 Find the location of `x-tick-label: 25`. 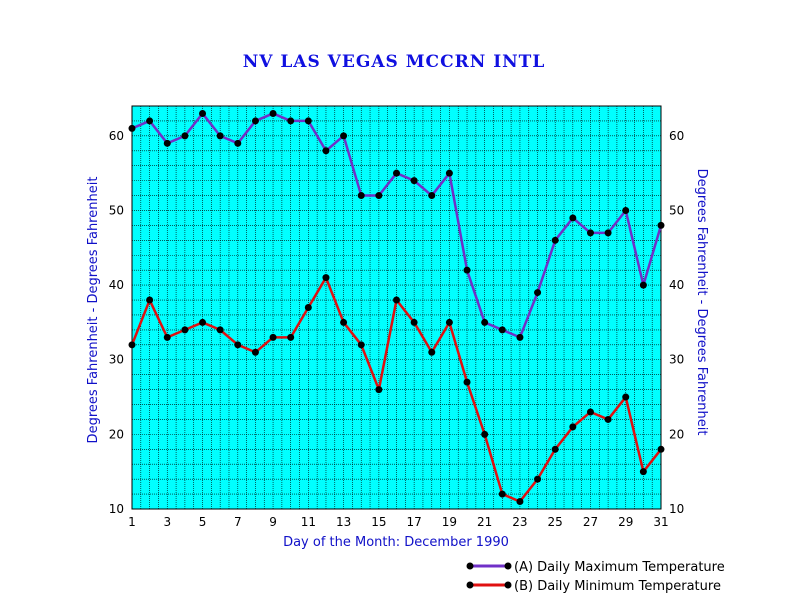

x-tick-label: 25 is located at coordinates (555, 522).